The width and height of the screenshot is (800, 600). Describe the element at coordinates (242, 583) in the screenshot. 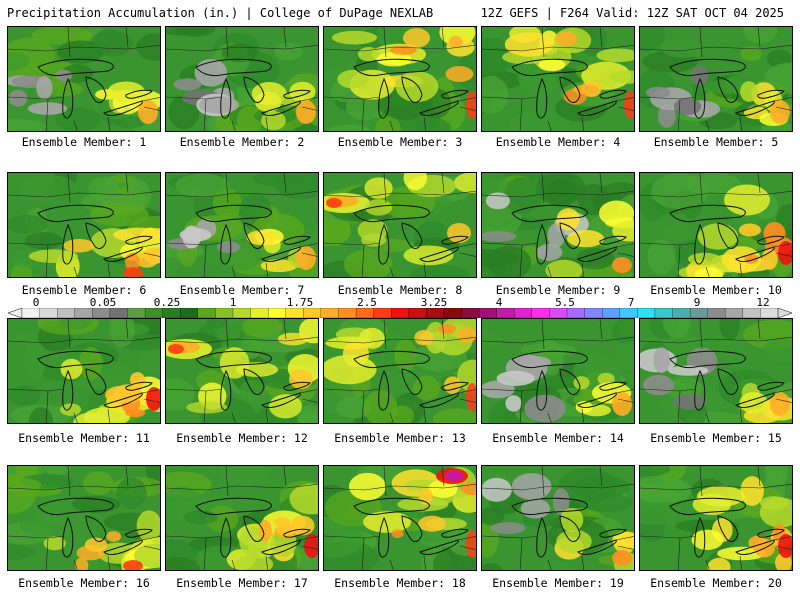

I see `ensemble-member-label: Ensemble Member: 17` at that location.